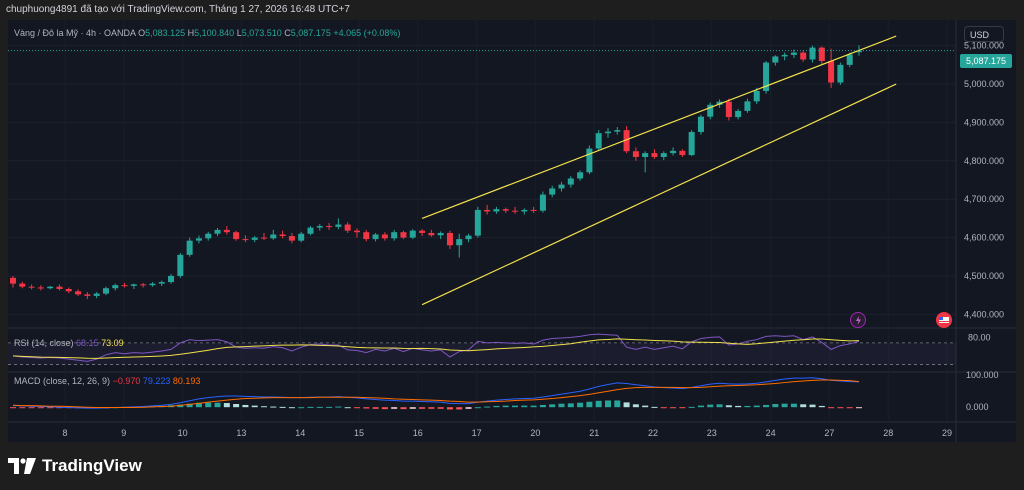 Image resolution: width=1024 pixels, height=490 pixels. What do you see at coordinates (310, 33) in the screenshot?
I see `close-value: 5,087.175` at bounding box center [310, 33].